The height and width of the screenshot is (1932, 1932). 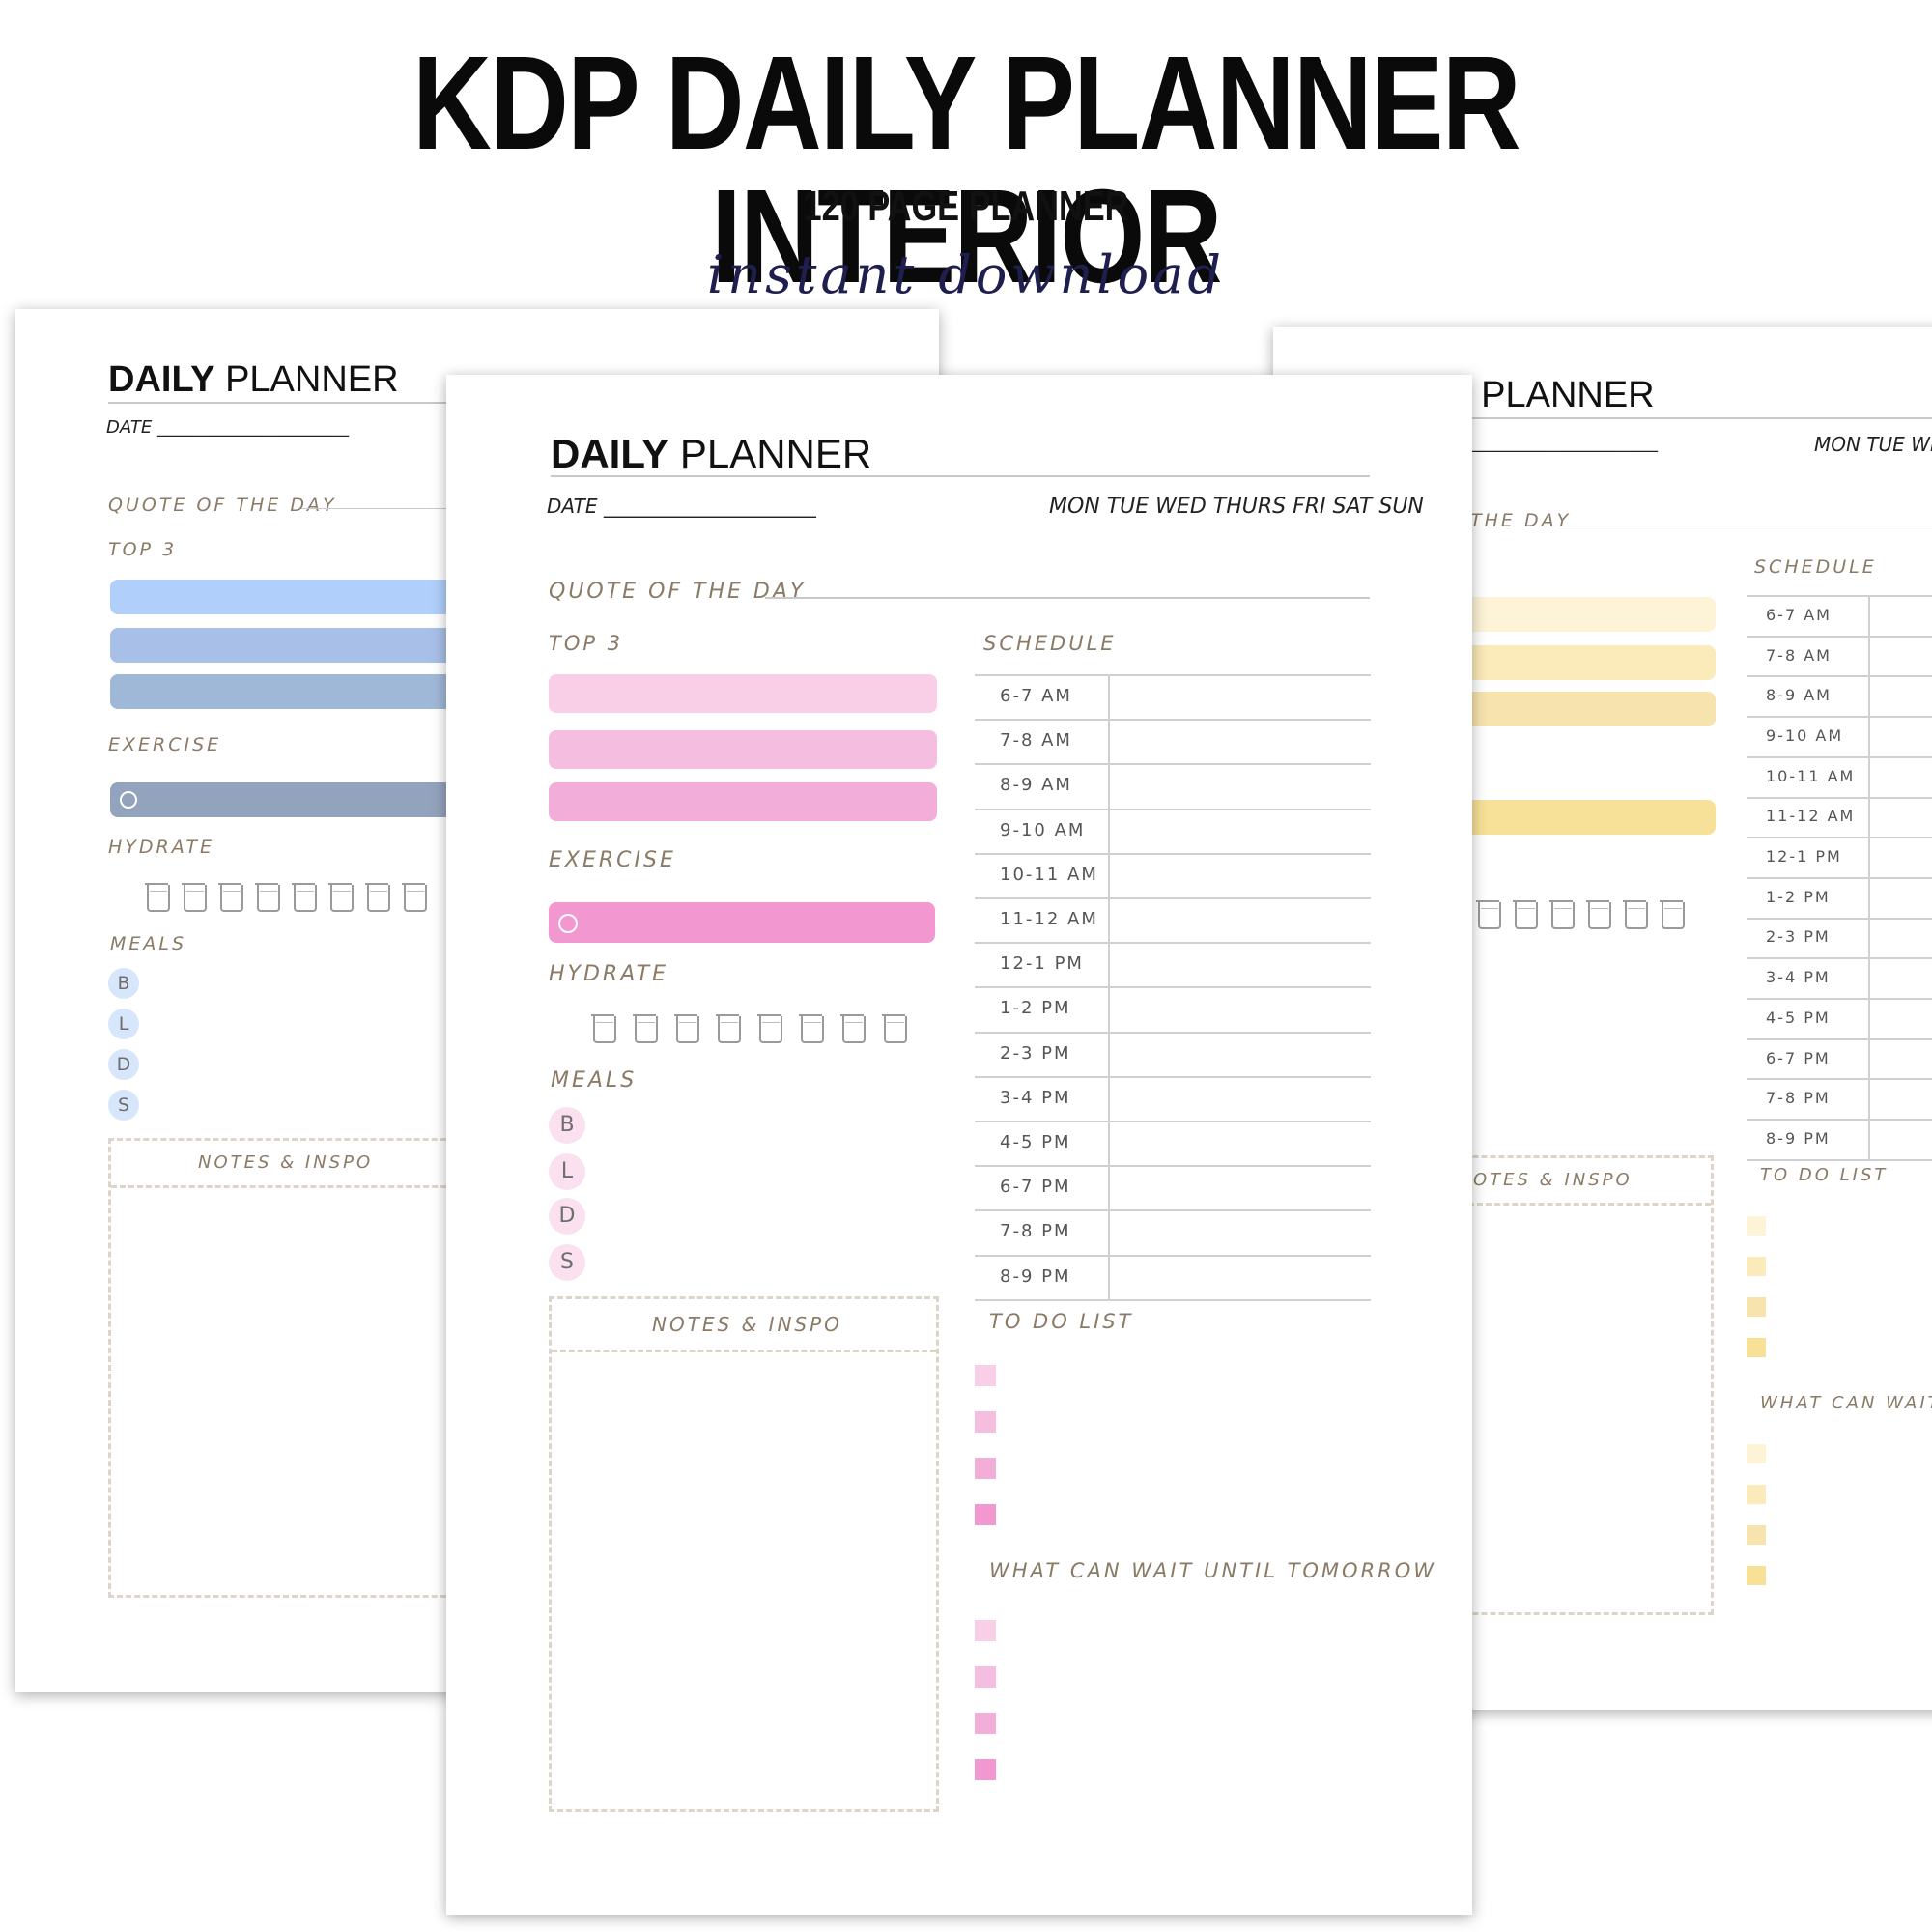 What do you see at coordinates (1804, 857) in the screenshot?
I see `schedule-time: 12-1 PM` at bounding box center [1804, 857].